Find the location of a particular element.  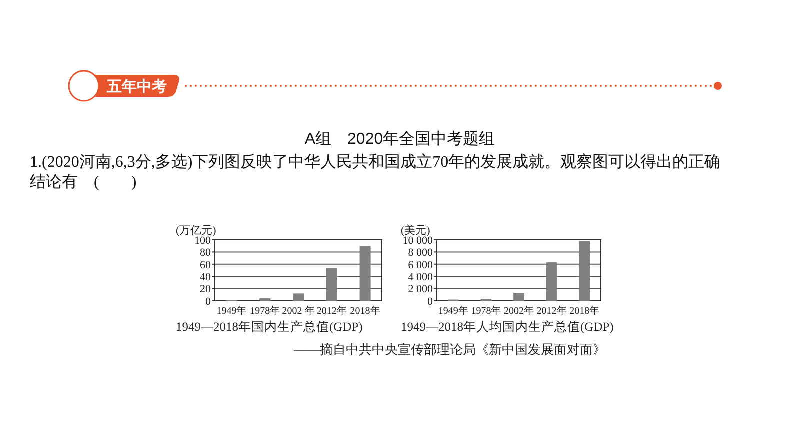

x-tick-label: 2002 年 is located at coordinates (298, 311).